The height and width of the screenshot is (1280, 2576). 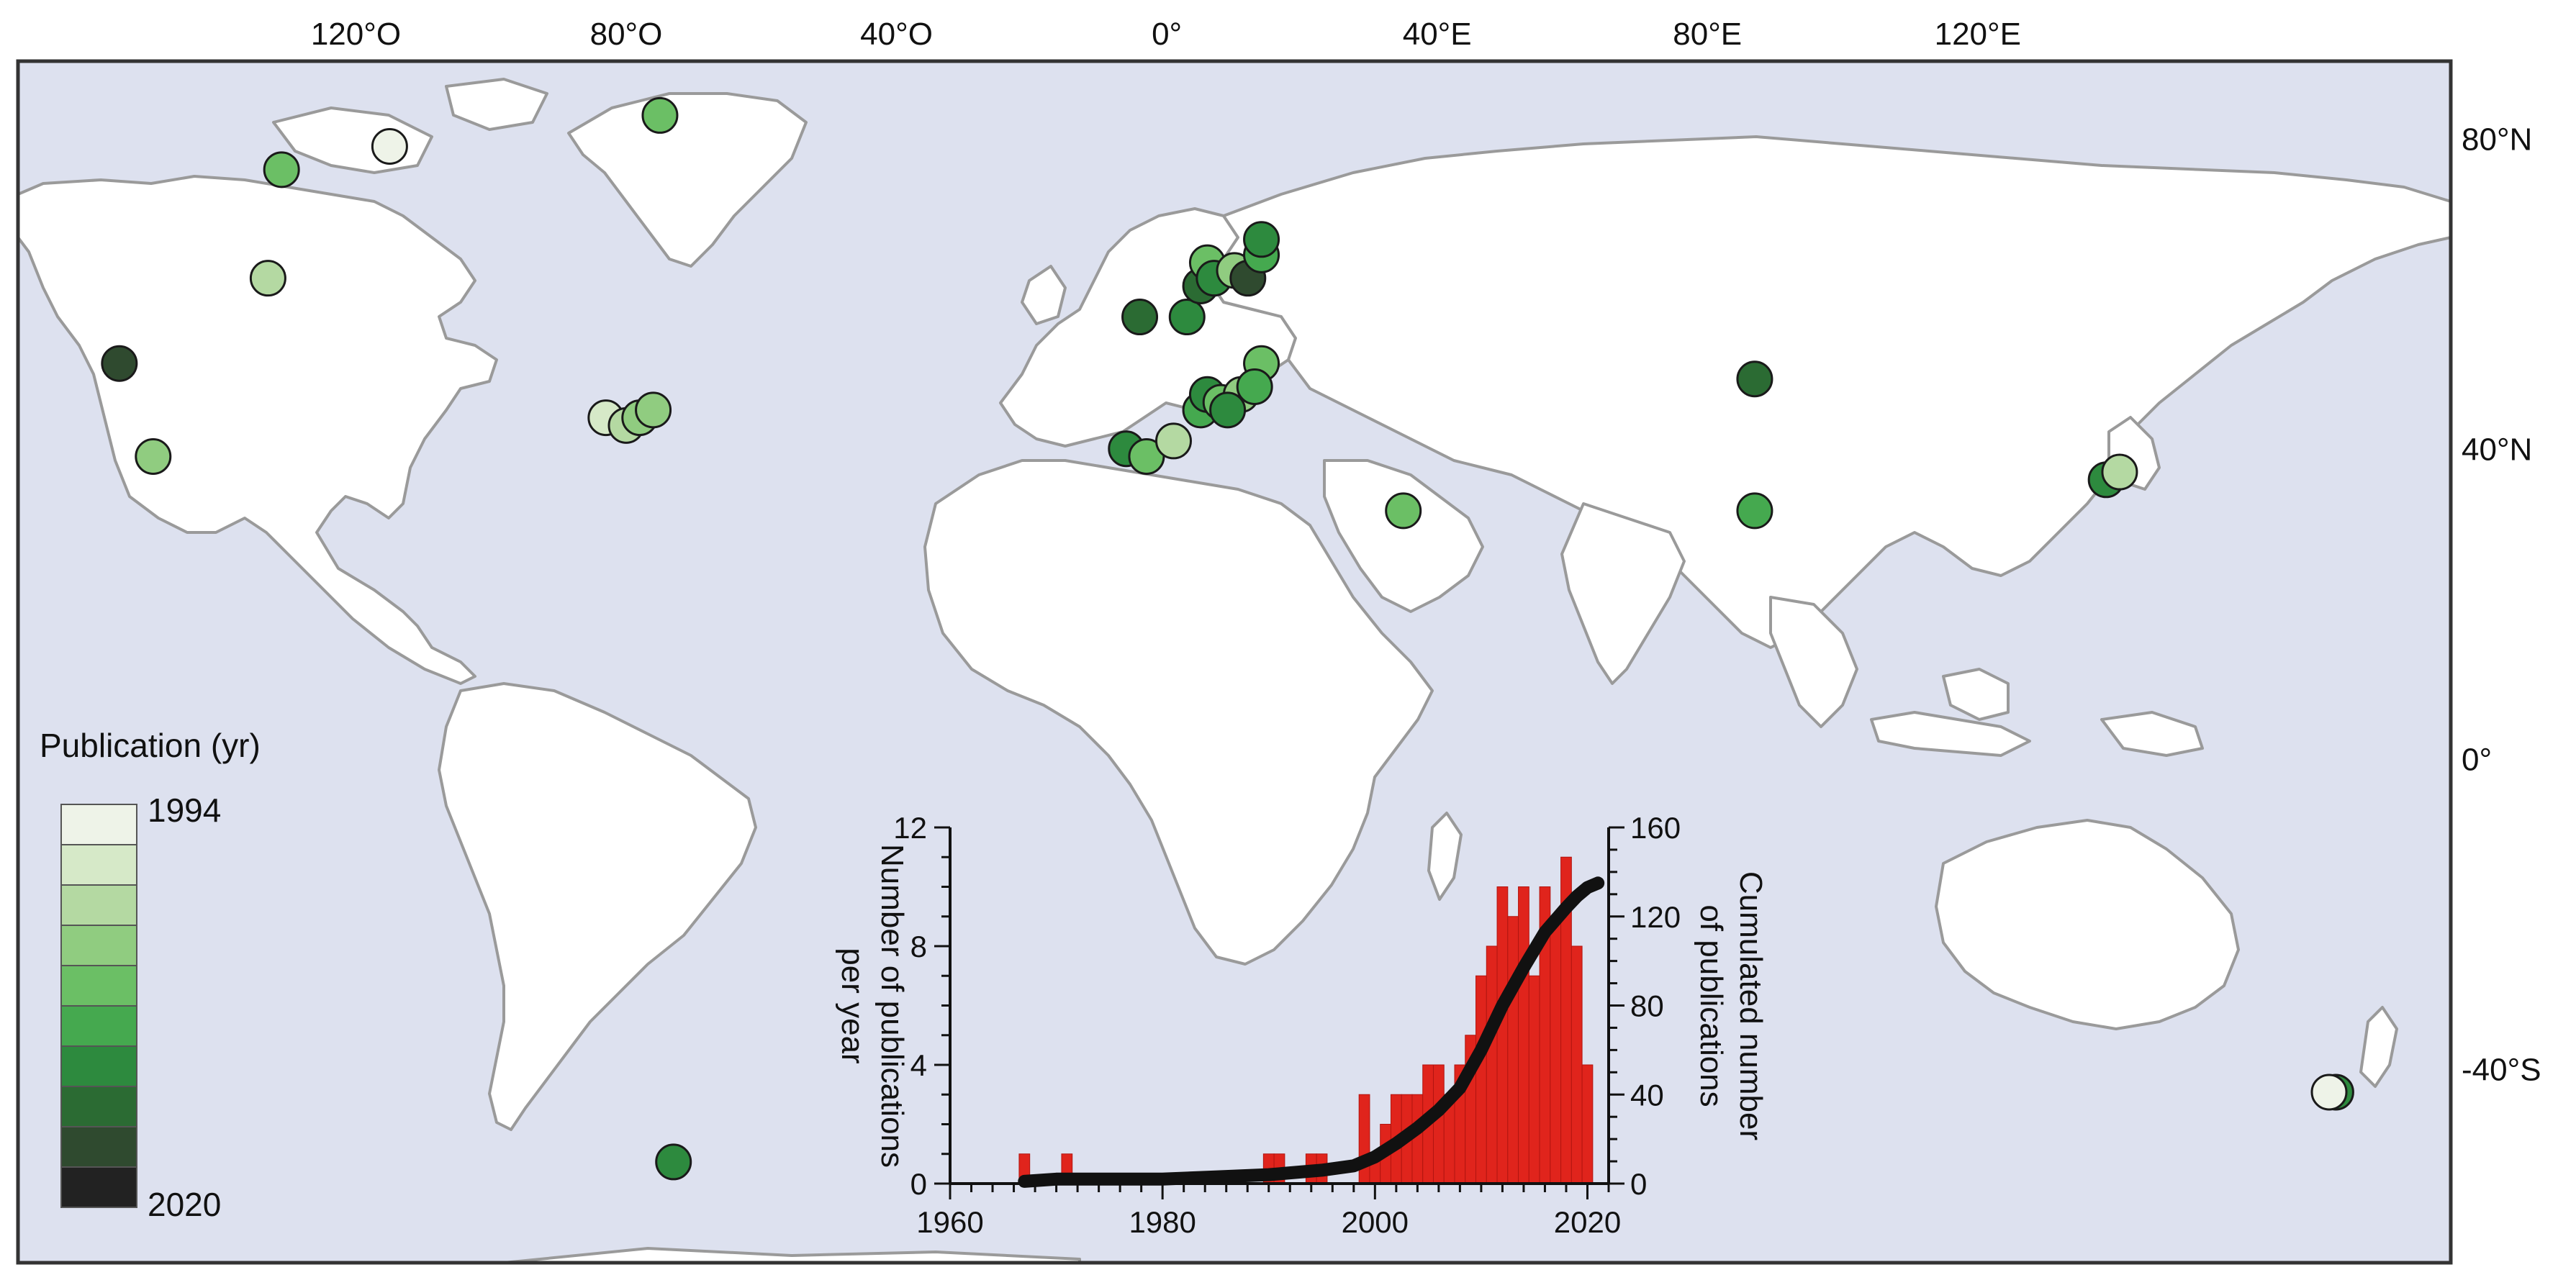 What do you see at coordinates (918, 1065) in the screenshot?
I see `inset-y-tick-label: 4` at bounding box center [918, 1065].